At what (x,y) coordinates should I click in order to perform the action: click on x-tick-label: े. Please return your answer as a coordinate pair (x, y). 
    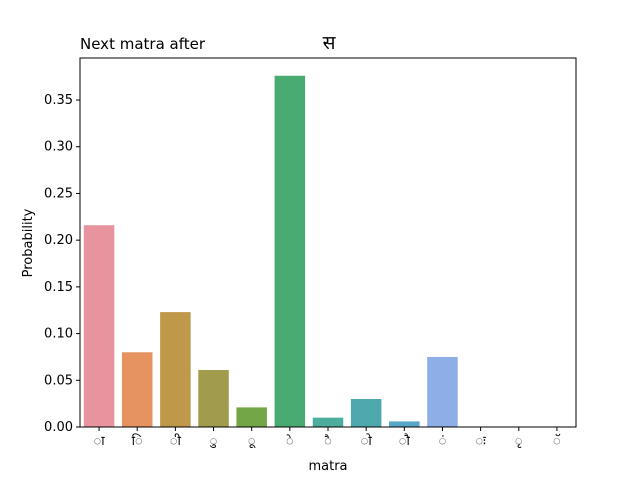
    Looking at the image, I should click on (290, 441).